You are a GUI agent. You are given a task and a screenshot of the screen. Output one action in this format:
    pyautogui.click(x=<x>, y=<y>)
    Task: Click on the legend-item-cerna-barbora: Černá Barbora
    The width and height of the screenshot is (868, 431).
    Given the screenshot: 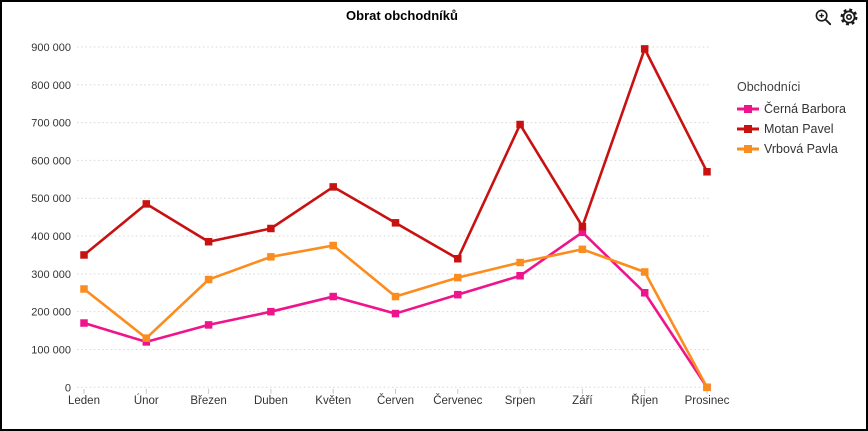 What is the action you would take?
    pyautogui.click(x=801, y=109)
    